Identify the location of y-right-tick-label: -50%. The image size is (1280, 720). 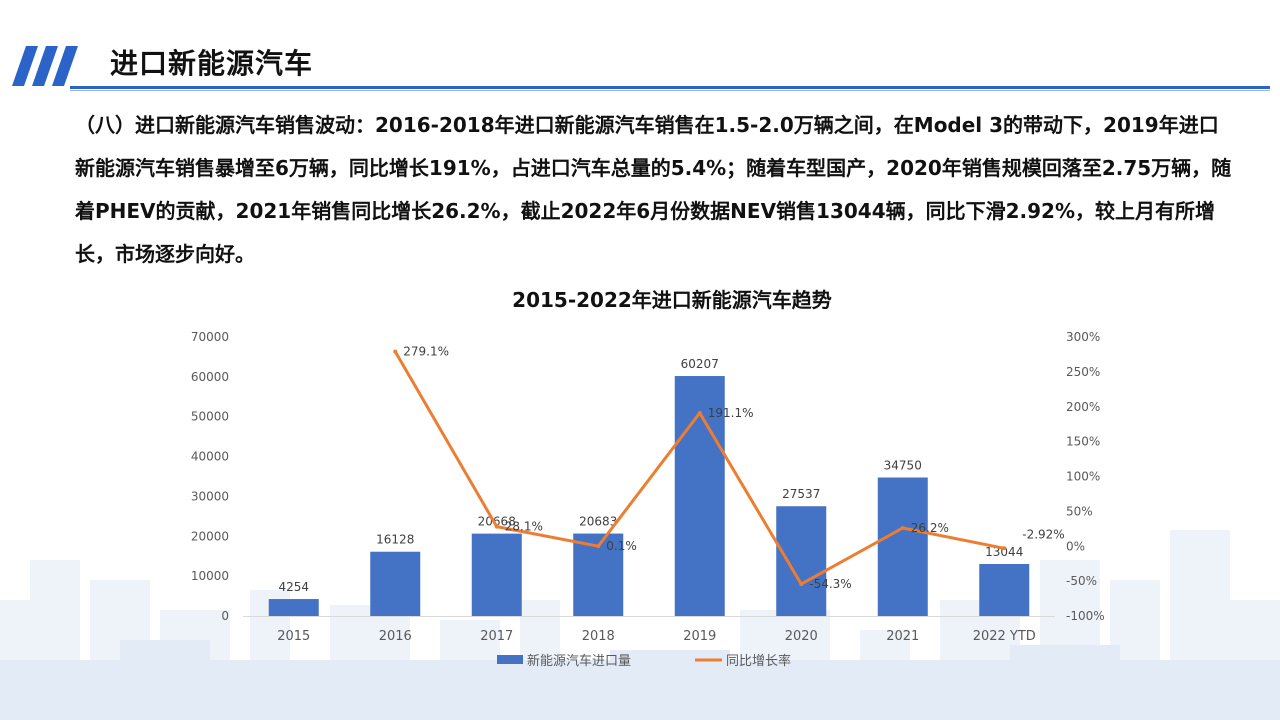
(1081, 581).